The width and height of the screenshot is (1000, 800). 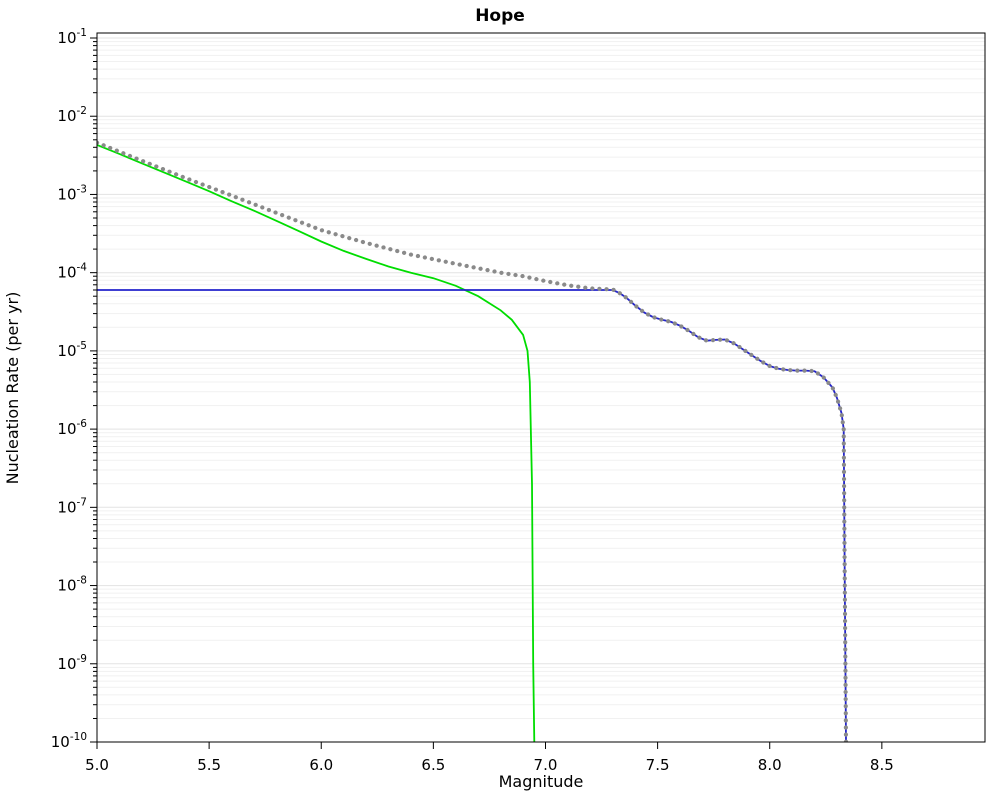 What do you see at coordinates (72, 585) in the screenshot?
I see `y-tick-label: 10⁻⁸` at bounding box center [72, 585].